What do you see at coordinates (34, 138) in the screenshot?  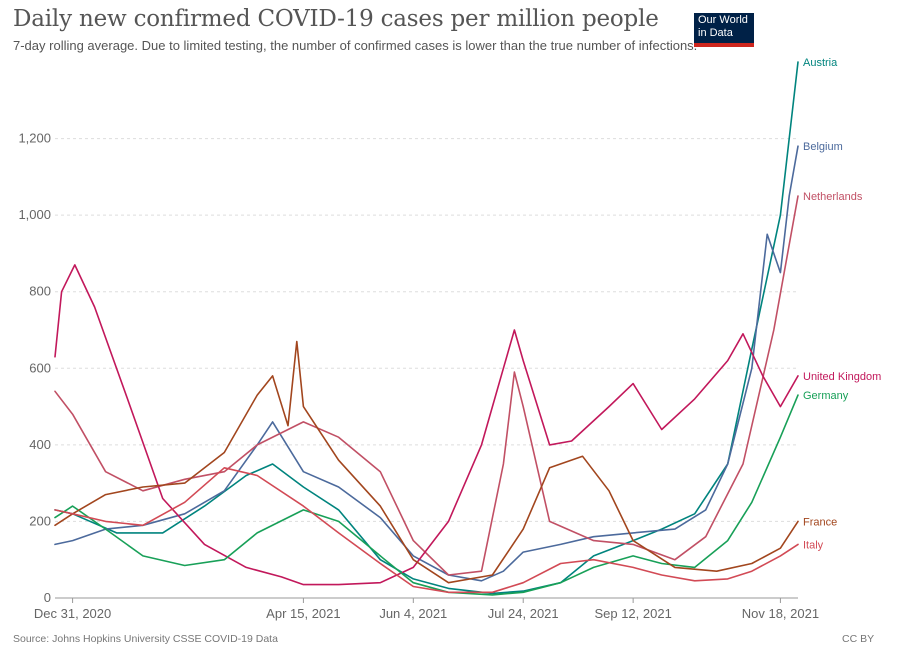 I see `y-tick-label: 1,200` at bounding box center [34, 138].